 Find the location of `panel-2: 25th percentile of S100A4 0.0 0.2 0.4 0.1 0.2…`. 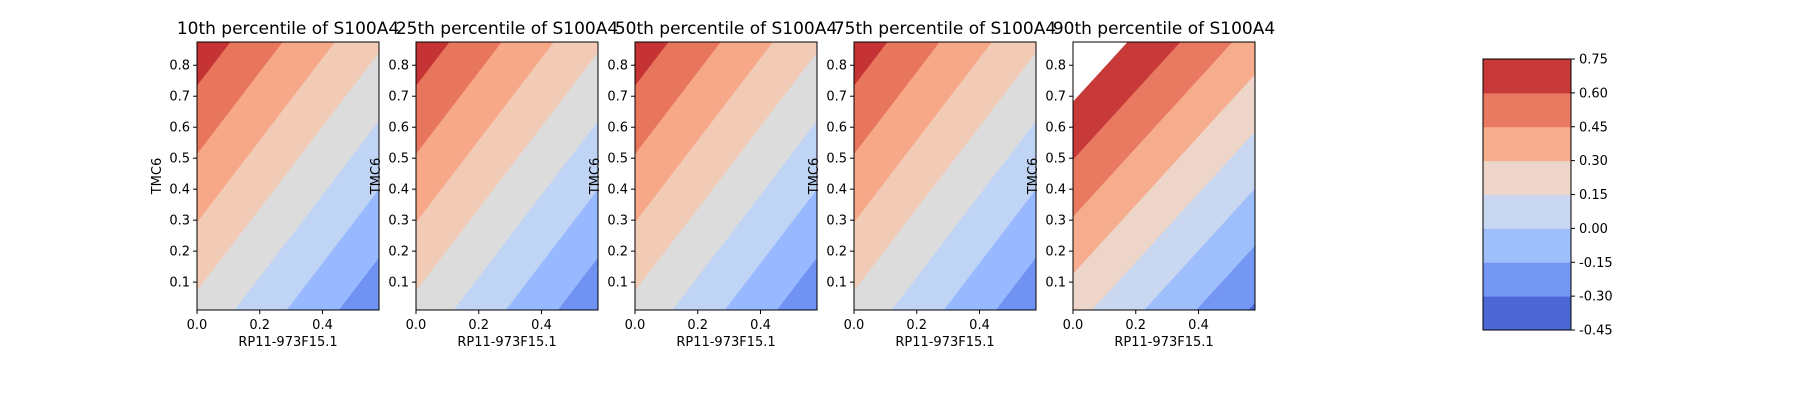

panel-2: 25th percentile of S100A4 0.0 0.2 0.4 0.1 0.2… is located at coordinates (493, 184).